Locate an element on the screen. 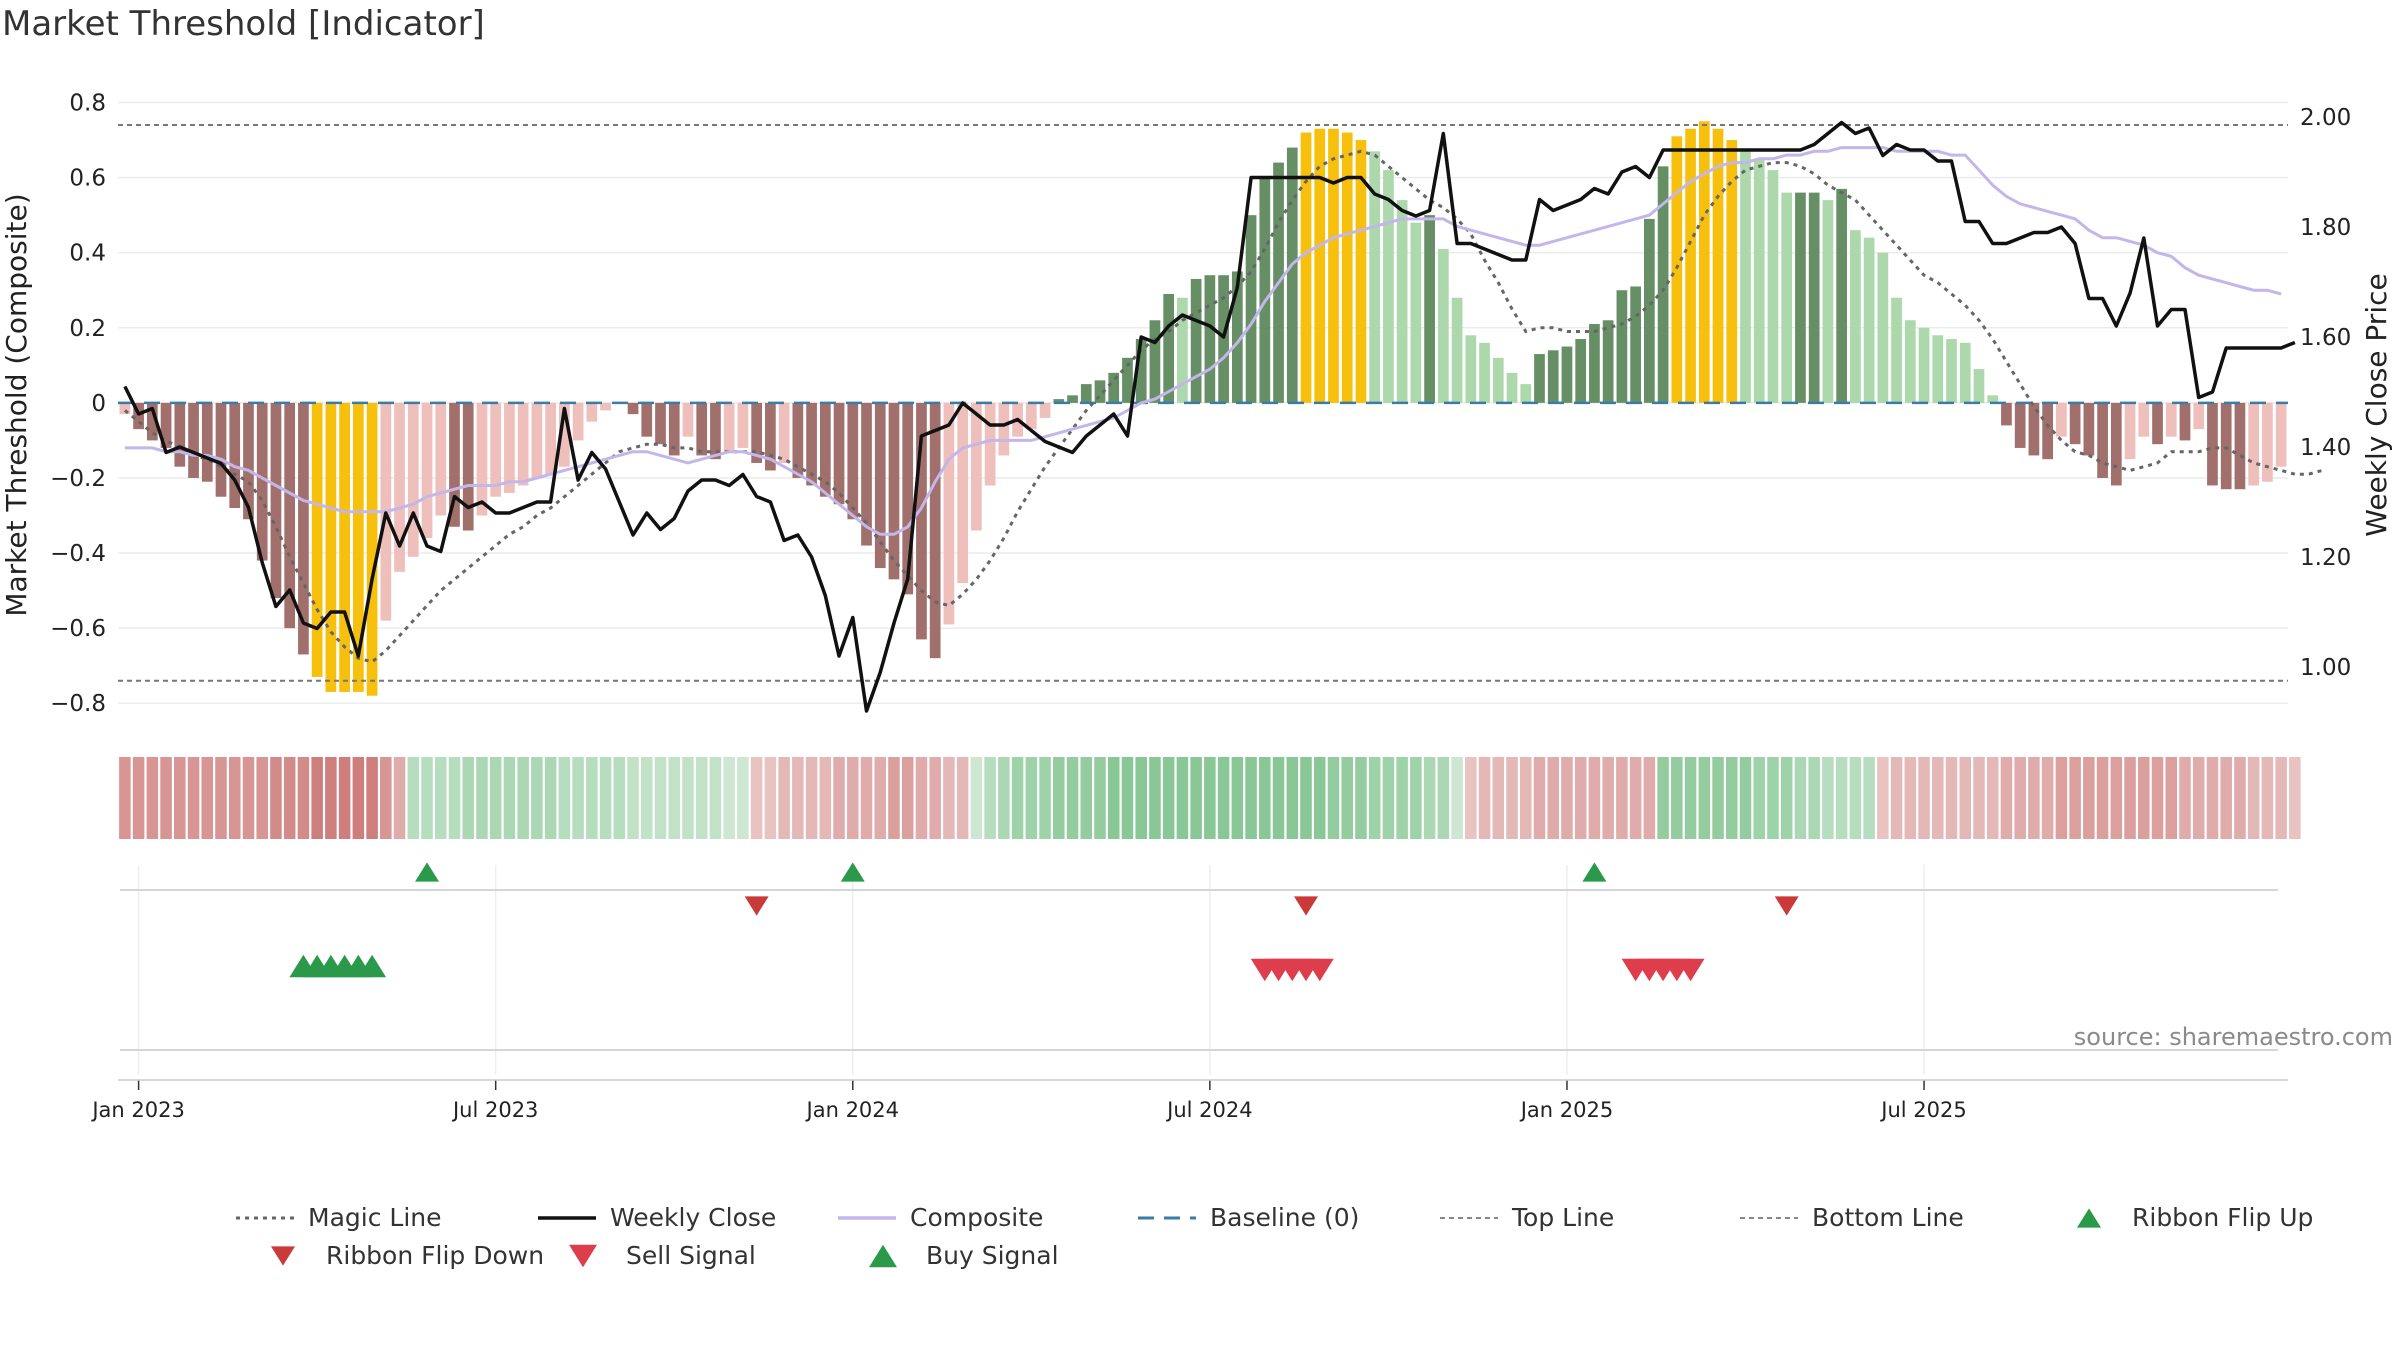  legend-triangle-up-icon is located at coordinates (883, 1256).